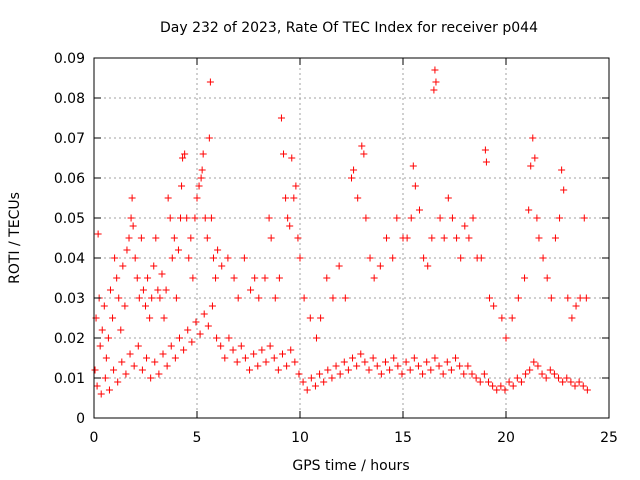 This screenshot has height=480, width=640. Describe the element at coordinates (69, 339) in the screenshot. I see `y-tick-label: 0.02` at that location.